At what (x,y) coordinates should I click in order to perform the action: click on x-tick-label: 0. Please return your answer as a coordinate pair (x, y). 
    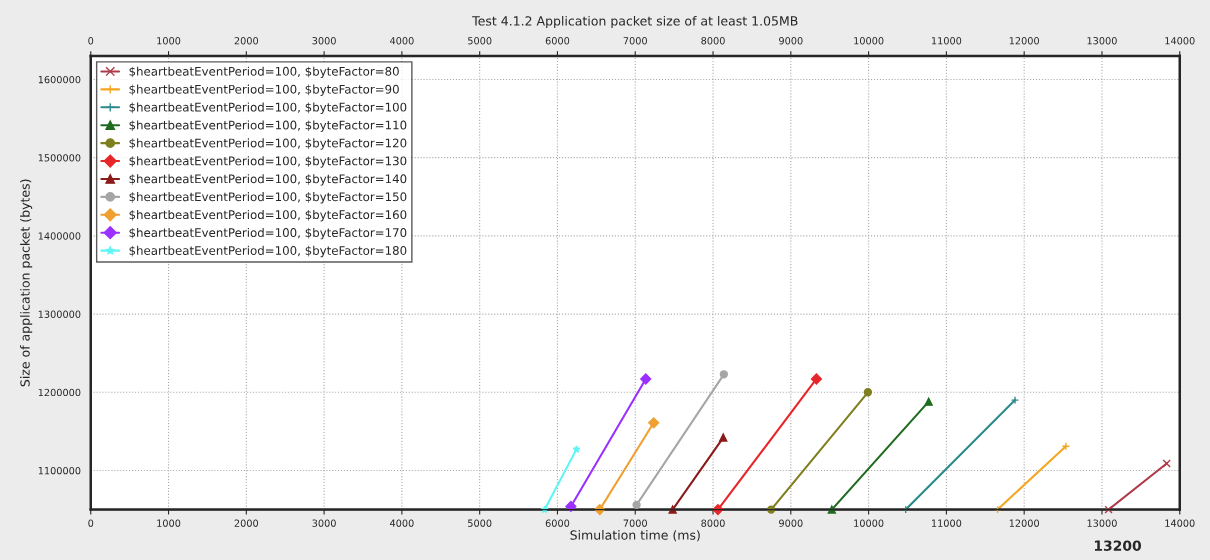
    Looking at the image, I should click on (91, 523).